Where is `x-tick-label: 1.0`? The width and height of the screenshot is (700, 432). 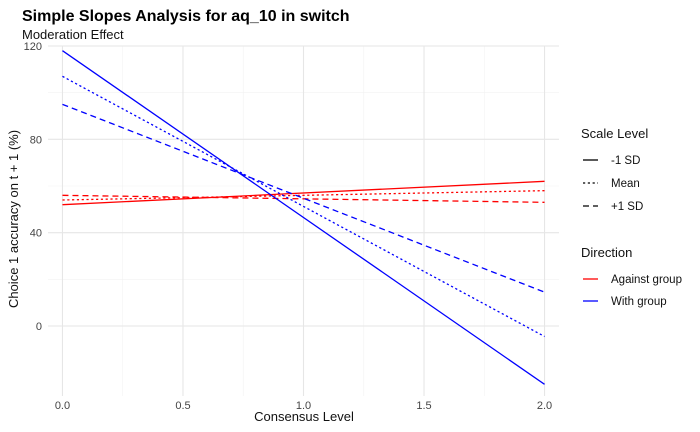
x-tick-label: 1.0 is located at coordinates (303, 406).